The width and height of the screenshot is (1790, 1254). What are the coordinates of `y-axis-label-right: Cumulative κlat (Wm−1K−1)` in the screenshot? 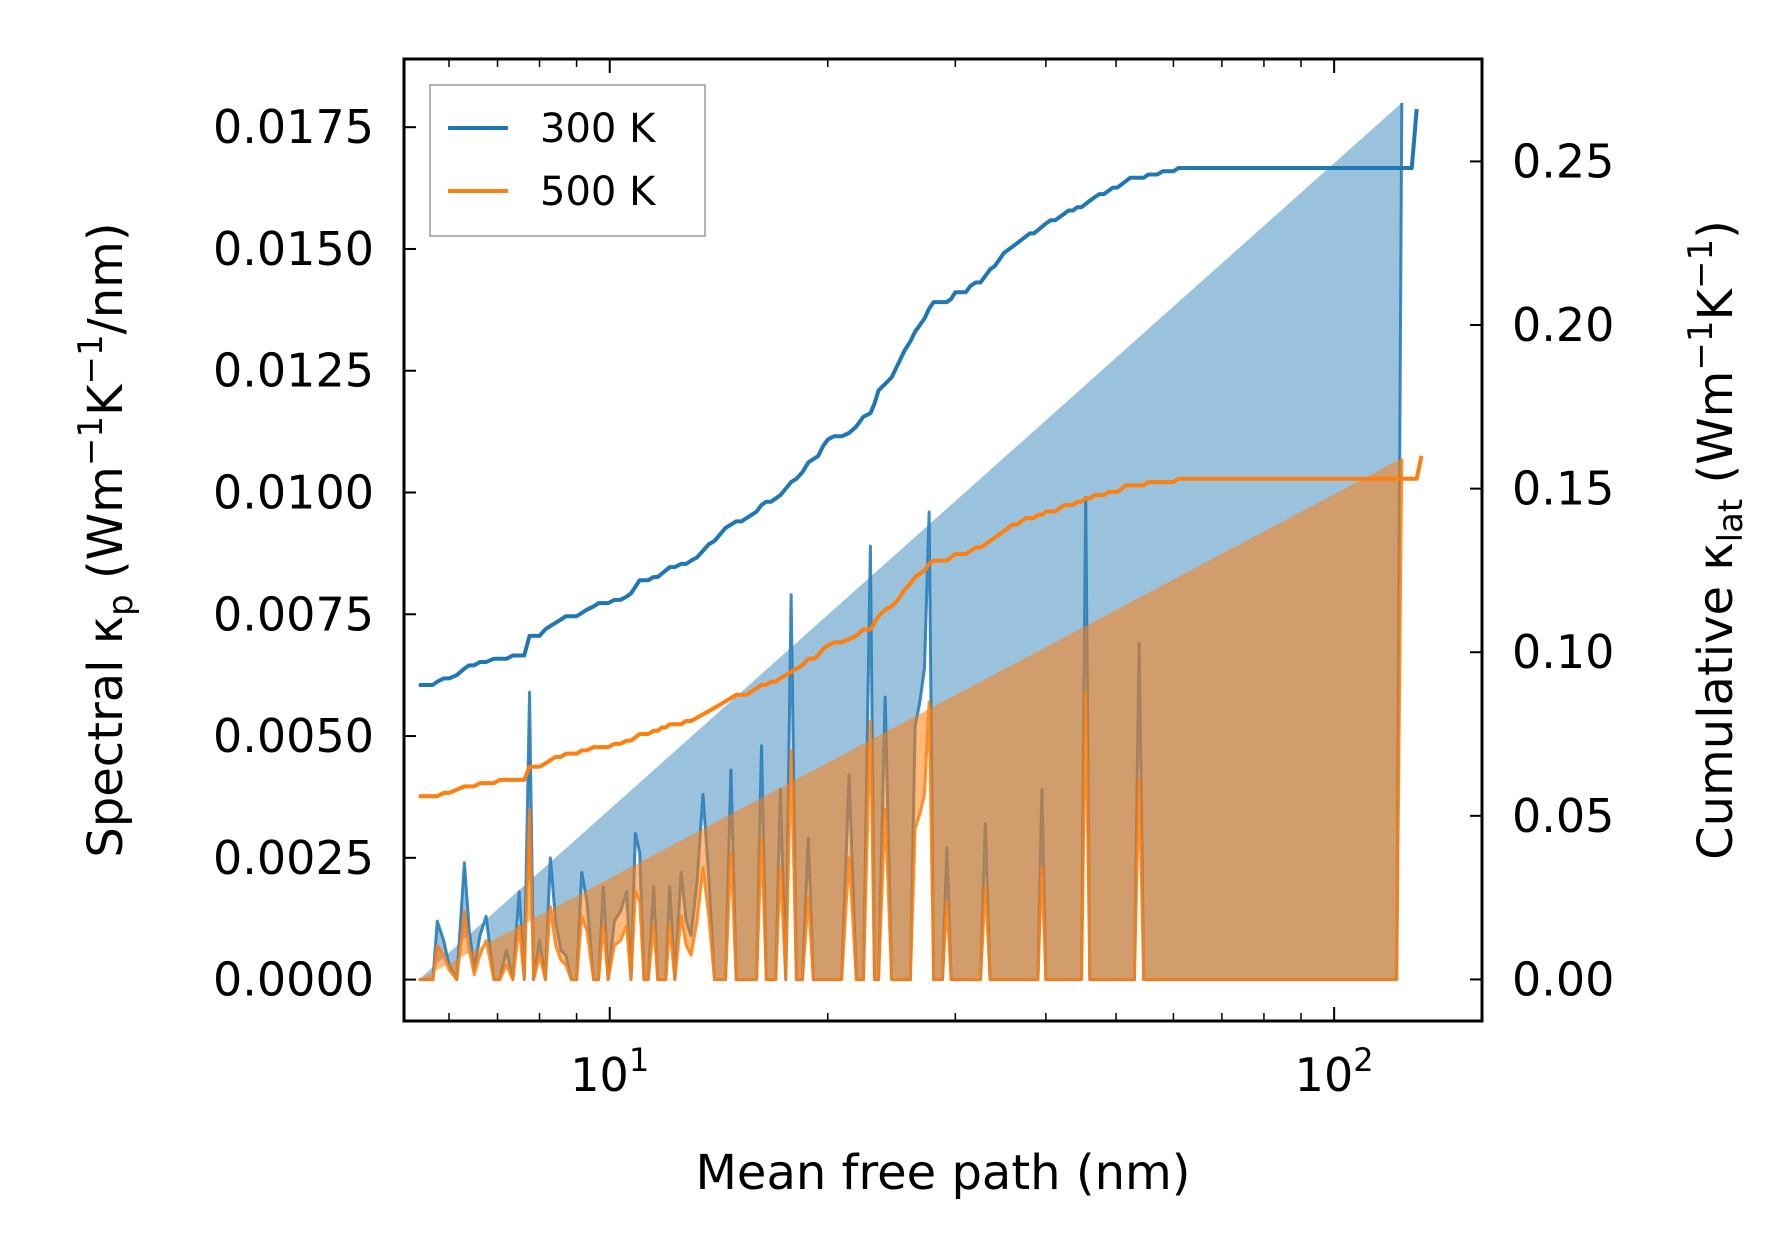 It's located at (1716, 540).